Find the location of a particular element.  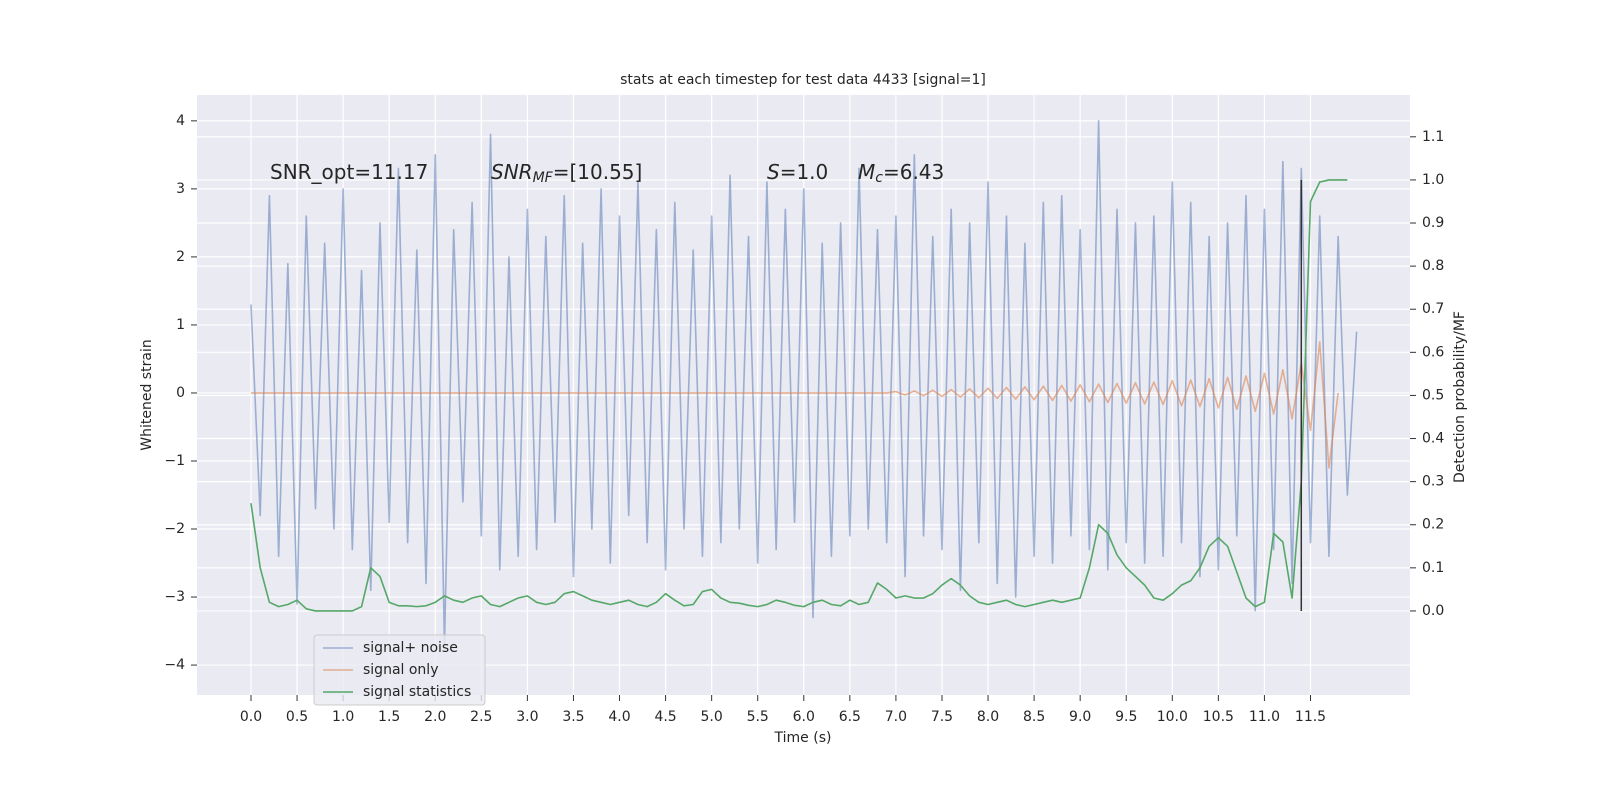

annotation: S=1.0 is located at coordinates (797, 172).